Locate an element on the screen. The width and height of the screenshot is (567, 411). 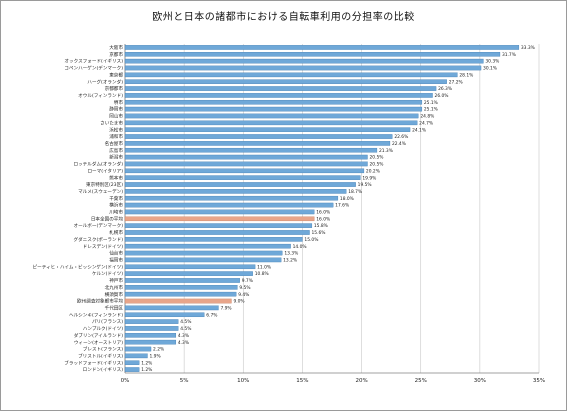
x-tick-label-3: 15% is located at coordinates (302, 381).